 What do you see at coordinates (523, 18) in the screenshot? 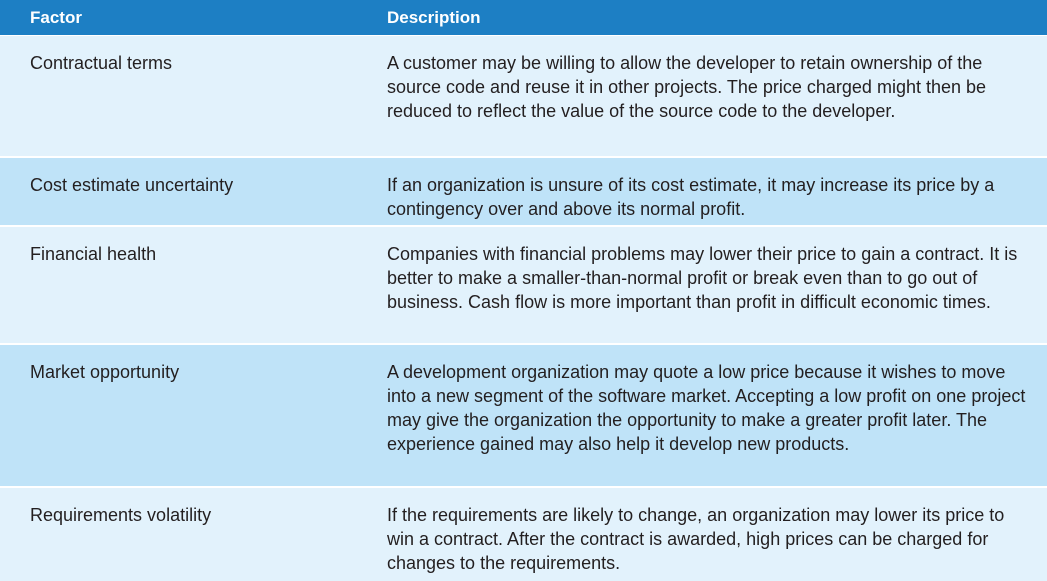
I see `table-header: Factor Description` at bounding box center [523, 18].